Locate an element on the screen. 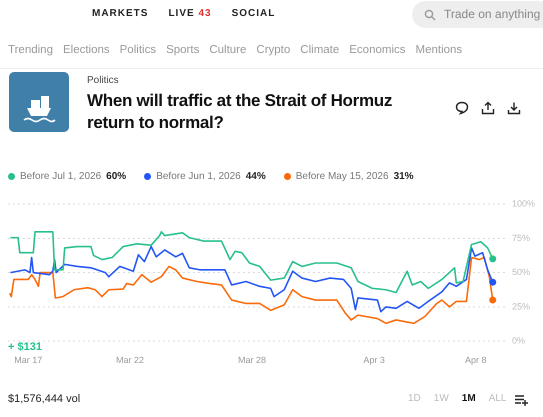 This screenshot has width=543, height=417. text: 31% is located at coordinates (404, 176).